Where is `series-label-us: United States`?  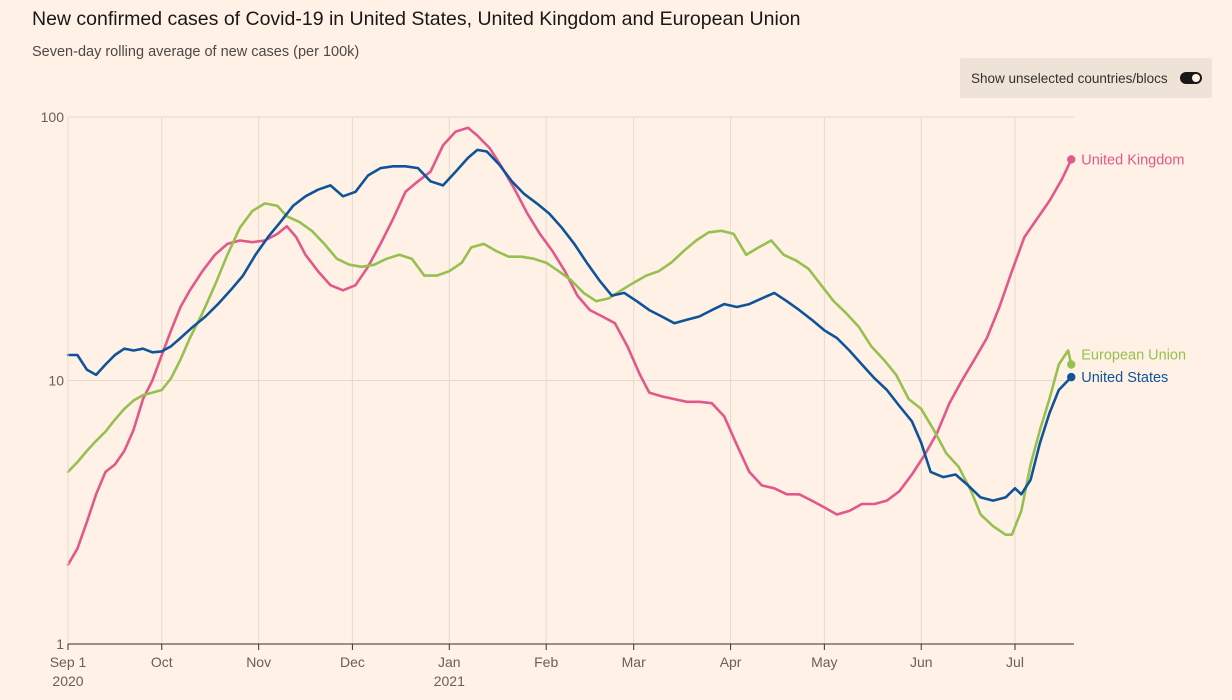 series-label-us: United States is located at coordinates (1124, 378).